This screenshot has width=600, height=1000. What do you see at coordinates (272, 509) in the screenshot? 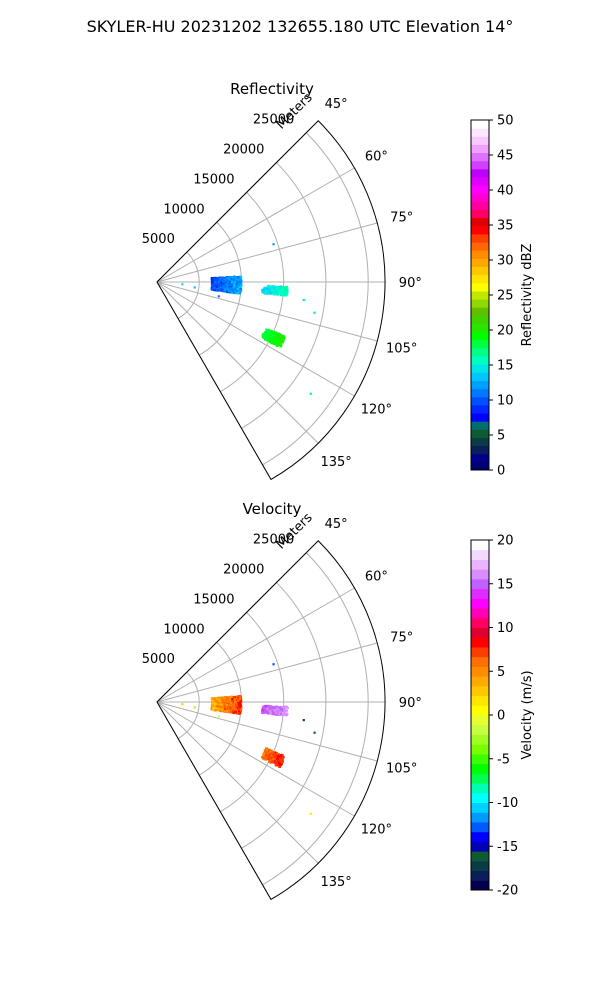
I see `panel-title: Velocity` at bounding box center [272, 509].